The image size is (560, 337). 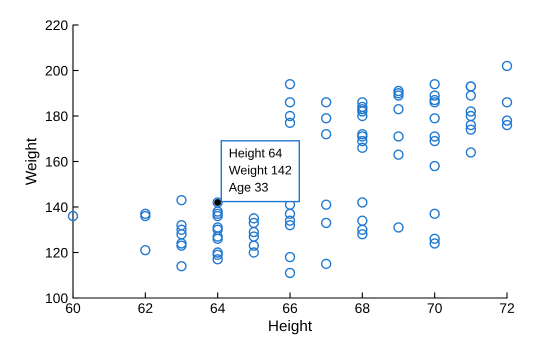 What do you see at coordinates (57, 298) in the screenshot?
I see `y-tick-label: 100` at bounding box center [57, 298].